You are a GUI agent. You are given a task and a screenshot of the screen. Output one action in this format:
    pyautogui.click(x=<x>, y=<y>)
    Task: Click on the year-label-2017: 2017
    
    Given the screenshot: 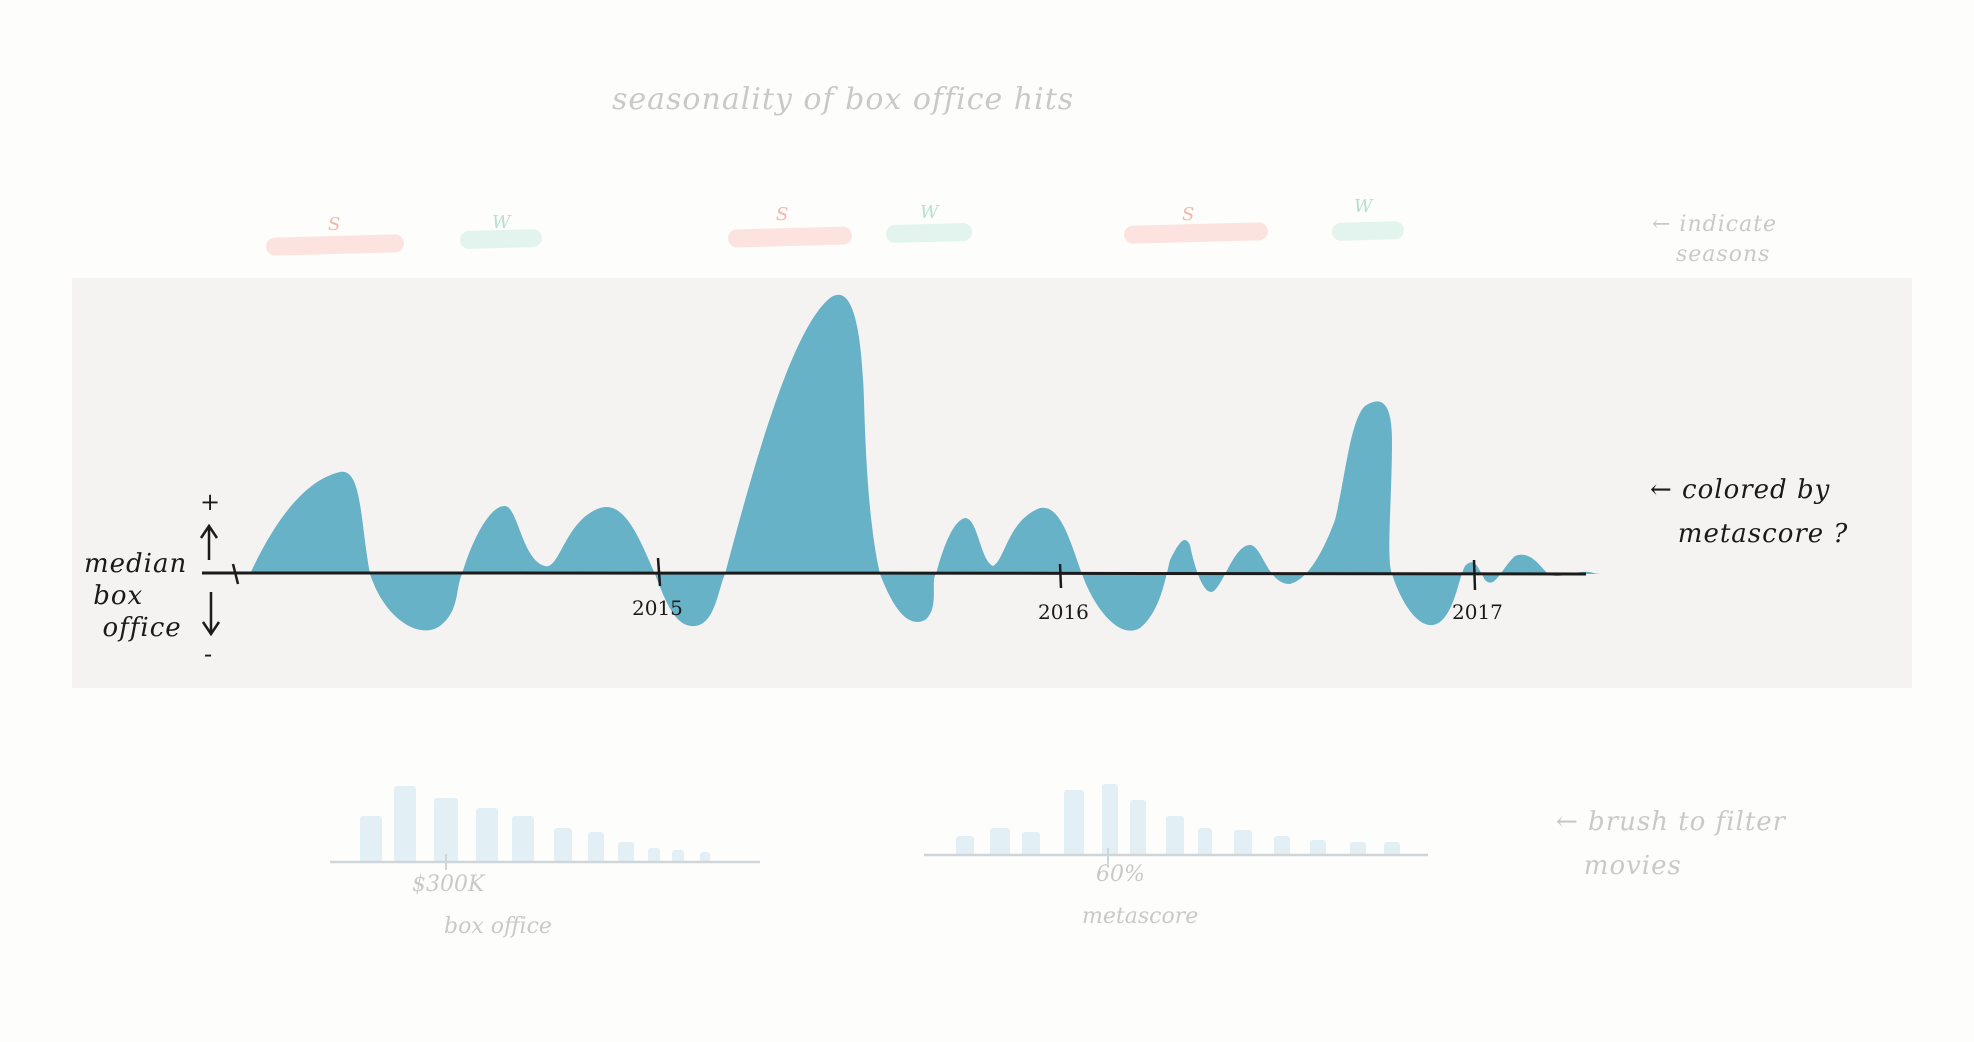 What is the action you would take?
    pyautogui.click(x=1477, y=612)
    